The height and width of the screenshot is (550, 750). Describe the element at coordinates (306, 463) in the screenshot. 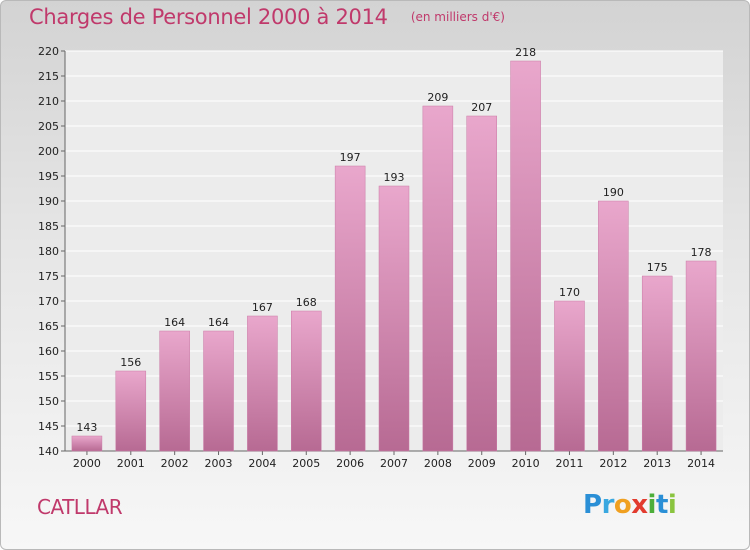

I see `x-tick-label-2005: 2005` at that location.